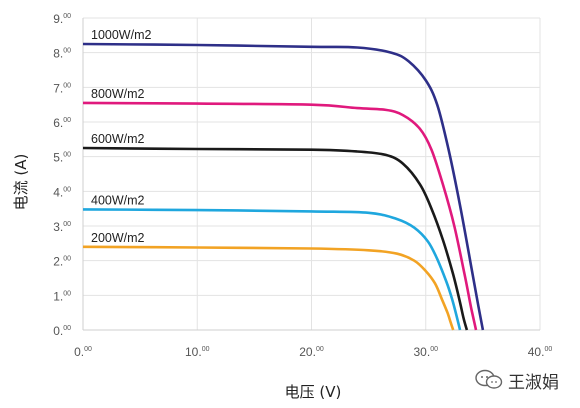  What do you see at coordinates (533, 382) in the screenshot?
I see `watermark-text: 王淑娟` at bounding box center [533, 382].